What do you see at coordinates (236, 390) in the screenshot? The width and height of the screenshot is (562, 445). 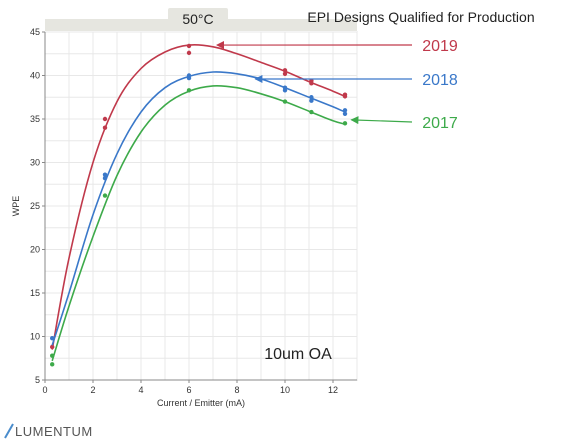 I see `x-tick-label: 8` at bounding box center [236, 390].